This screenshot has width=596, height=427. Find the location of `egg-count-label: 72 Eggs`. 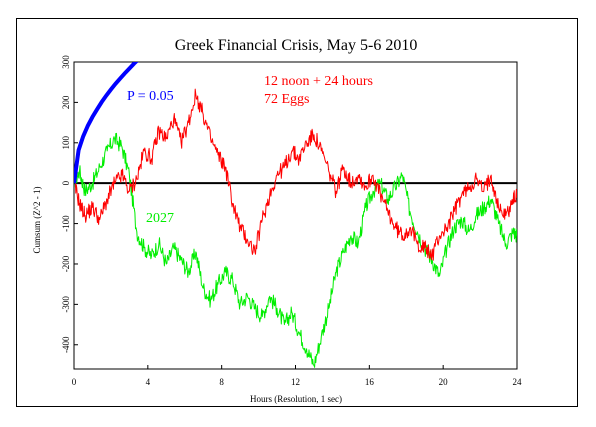

egg-count-label: 72 Eggs is located at coordinates (287, 99).